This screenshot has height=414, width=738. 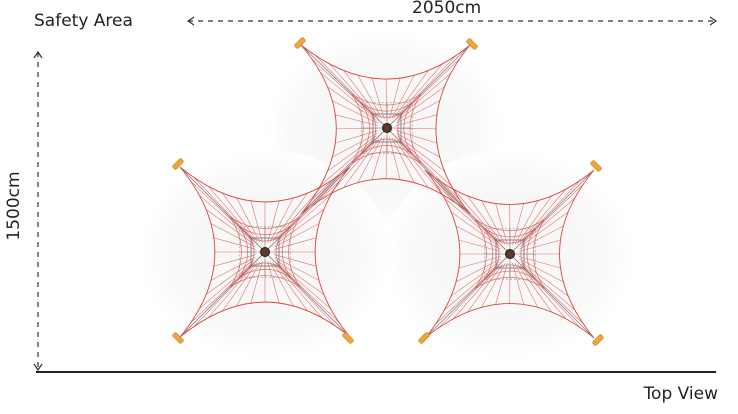 I want to click on safety-area-label: Safety Area, so click(x=83, y=21).